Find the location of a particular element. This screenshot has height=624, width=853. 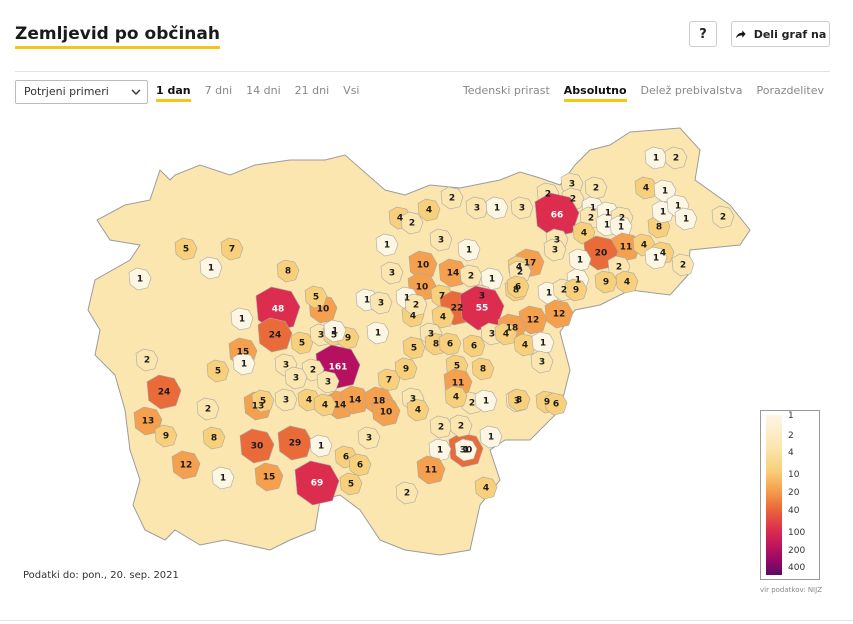

tab-7-dni: 7 dni is located at coordinates (218, 90).